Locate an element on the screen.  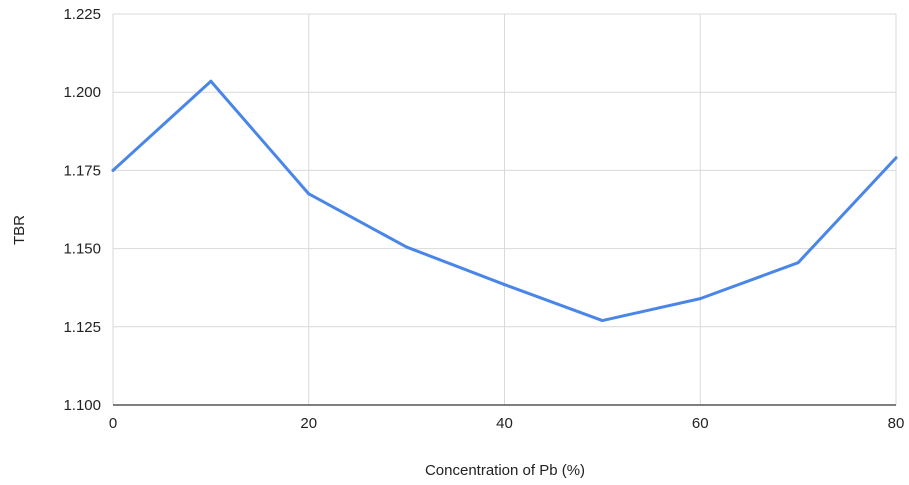
x-tick-label: 0 is located at coordinates (113, 423).